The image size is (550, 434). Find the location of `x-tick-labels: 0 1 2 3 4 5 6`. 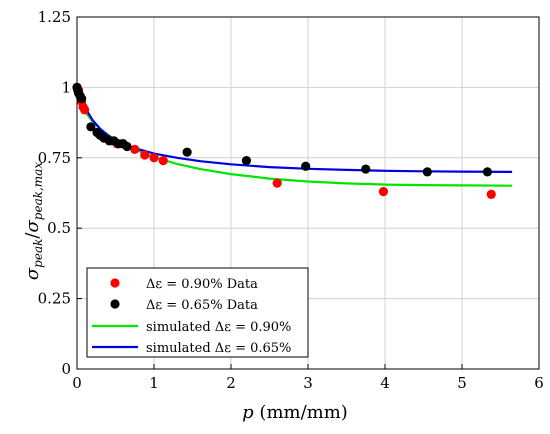

x-tick-labels: 0 1 2 3 4 5 6 is located at coordinates (308, 383).